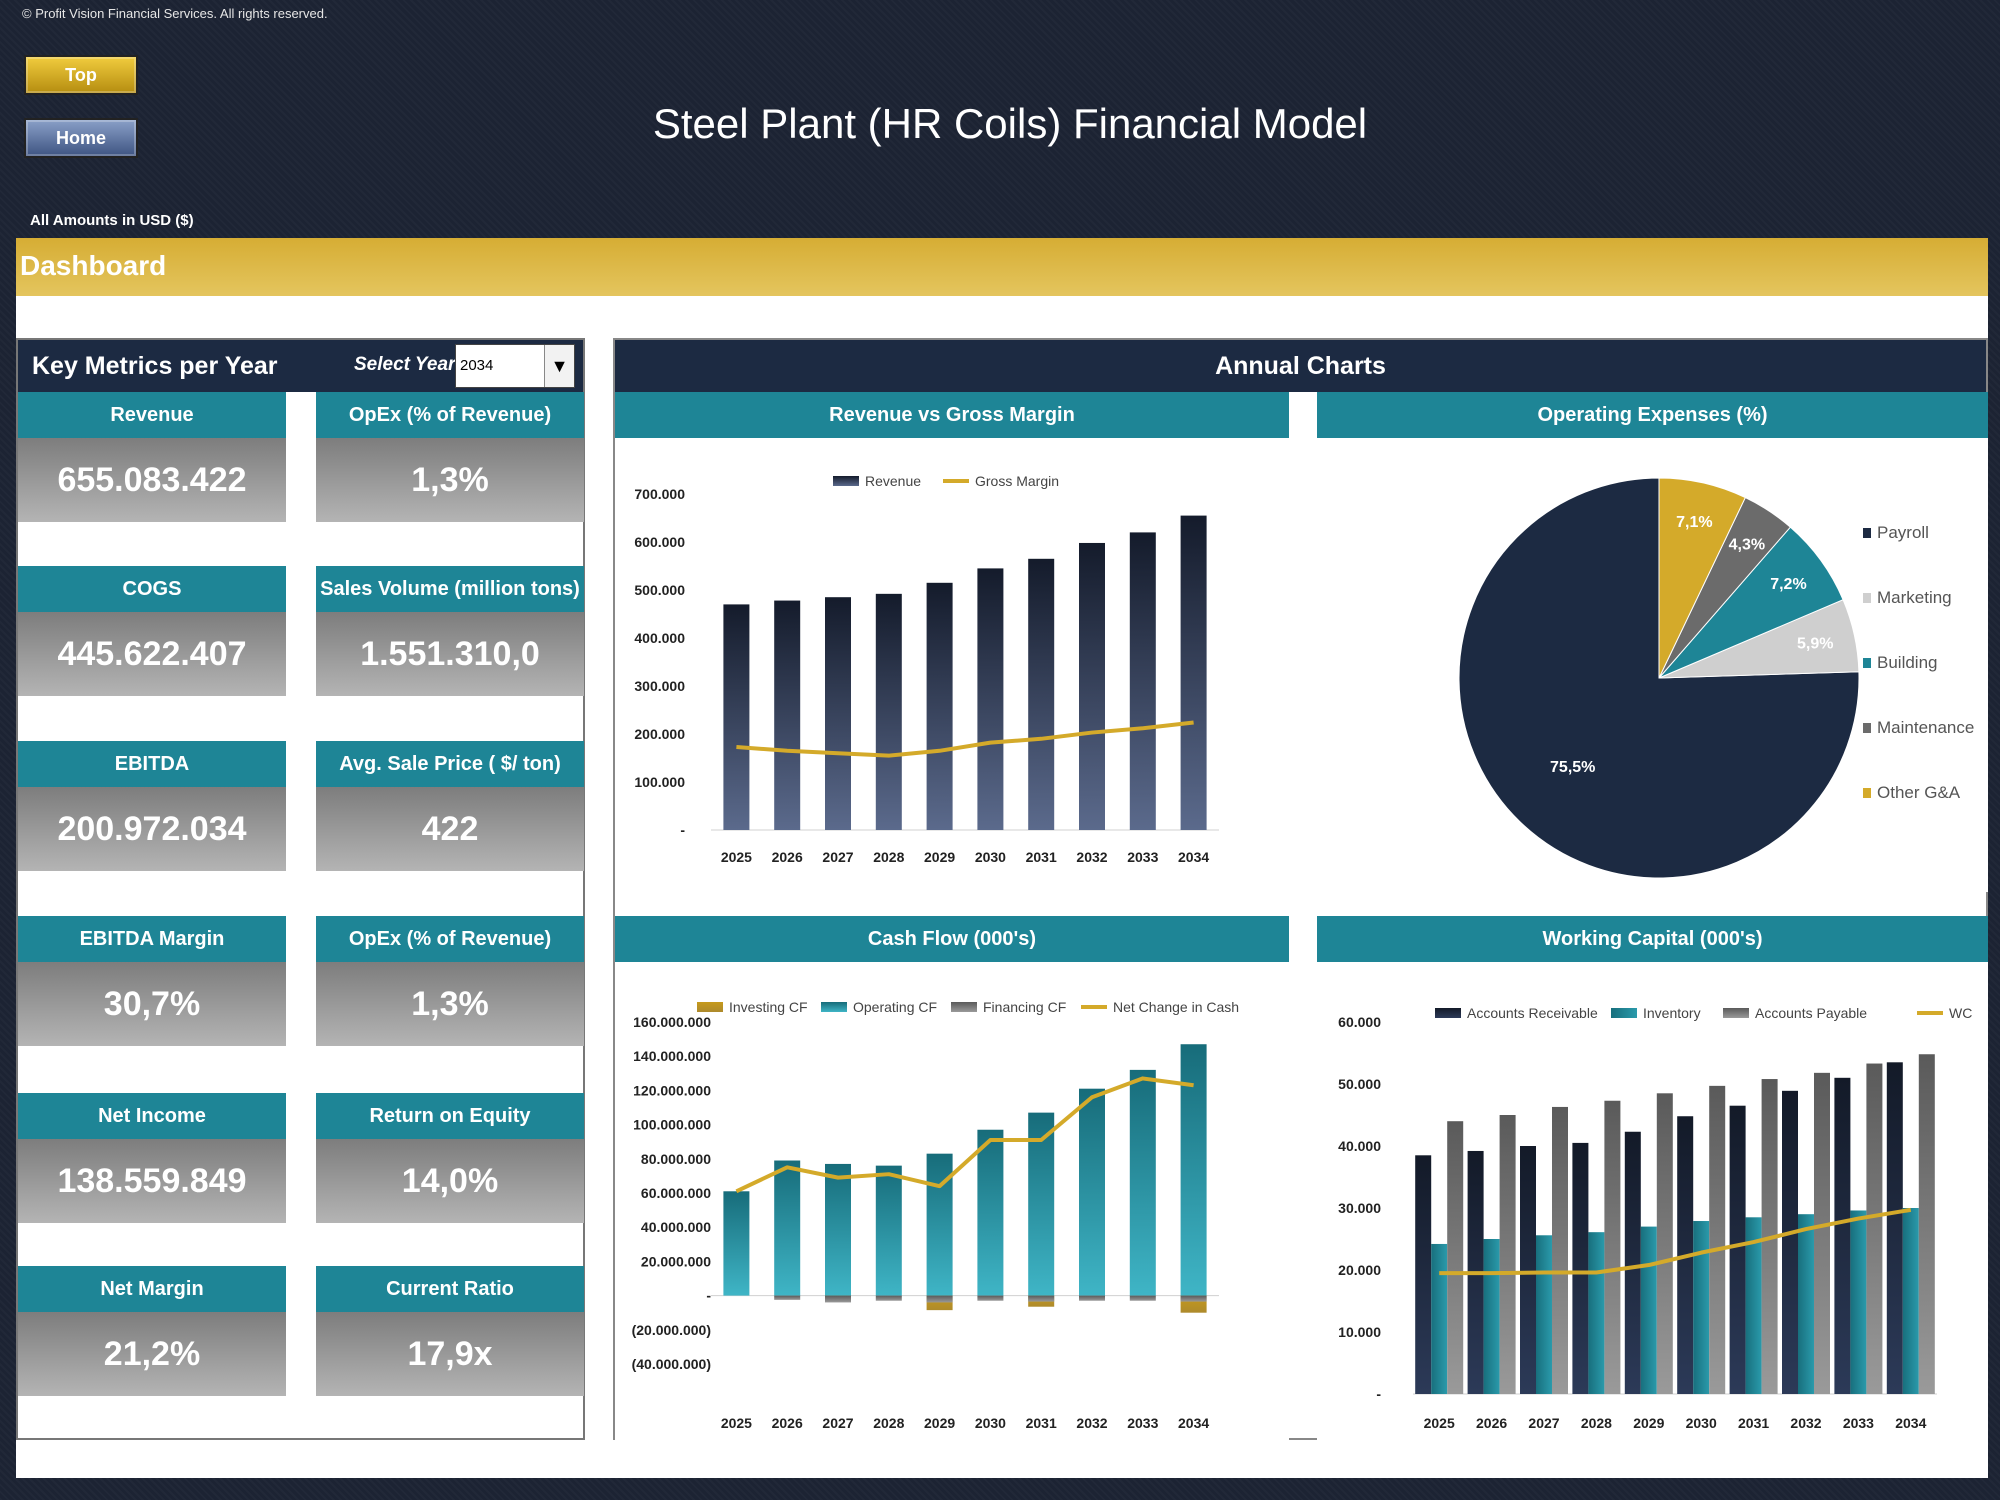  I want to click on y-tick-label: 60.000.000, so click(676, 1193).